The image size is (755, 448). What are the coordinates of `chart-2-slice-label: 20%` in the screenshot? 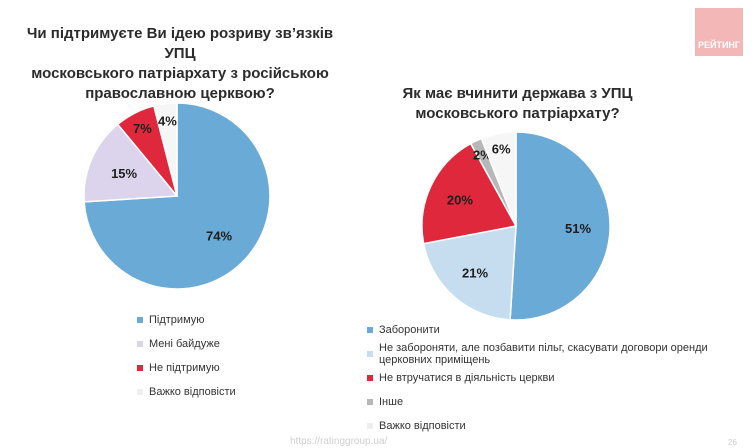 It's located at (460, 200).